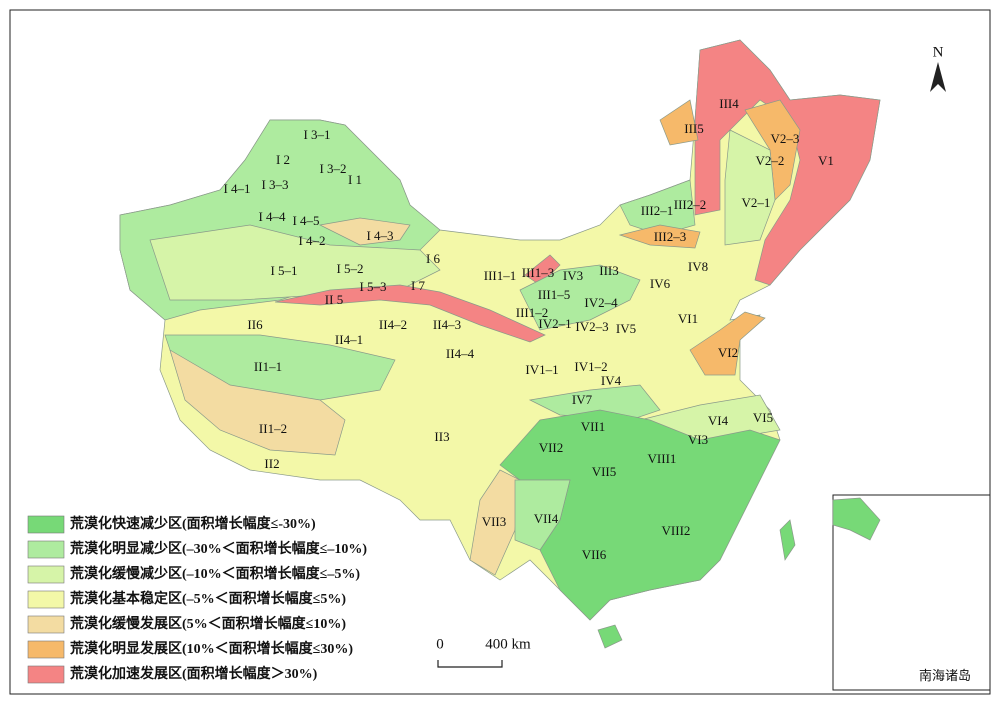 The width and height of the screenshot is (1000, 704). Describe the element at coordinates (538, 272) in the screenshot. I see `region-label: III1–3` at that location.